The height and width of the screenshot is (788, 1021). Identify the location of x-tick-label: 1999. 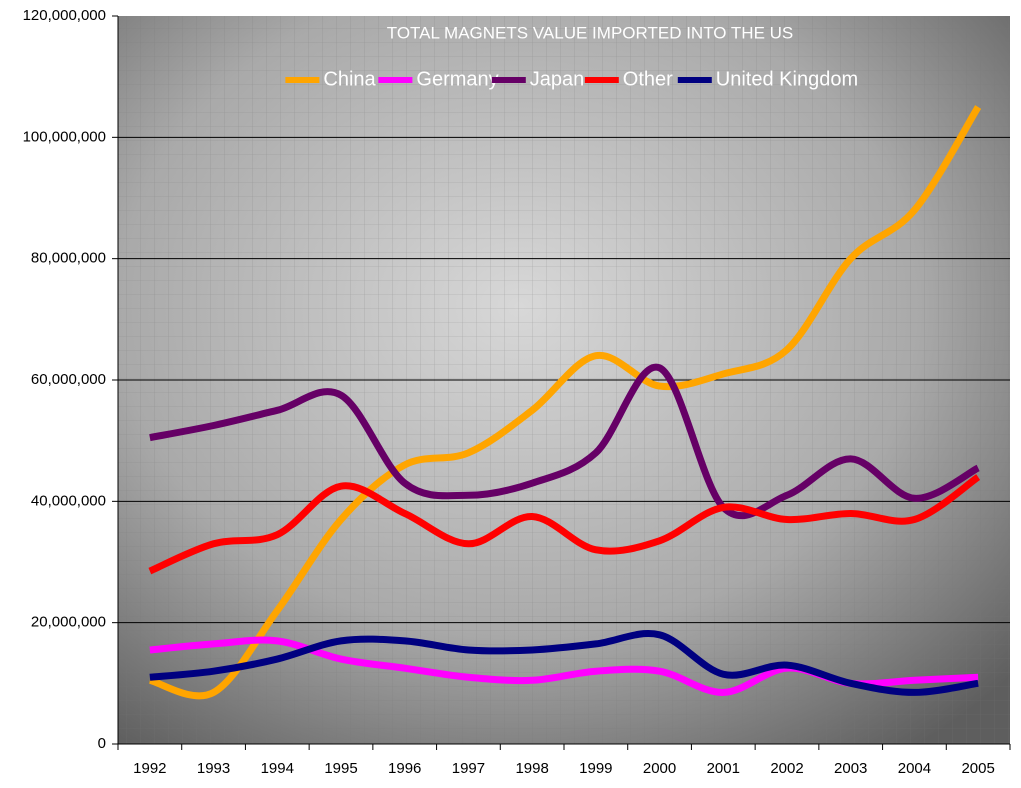
(595, 768).